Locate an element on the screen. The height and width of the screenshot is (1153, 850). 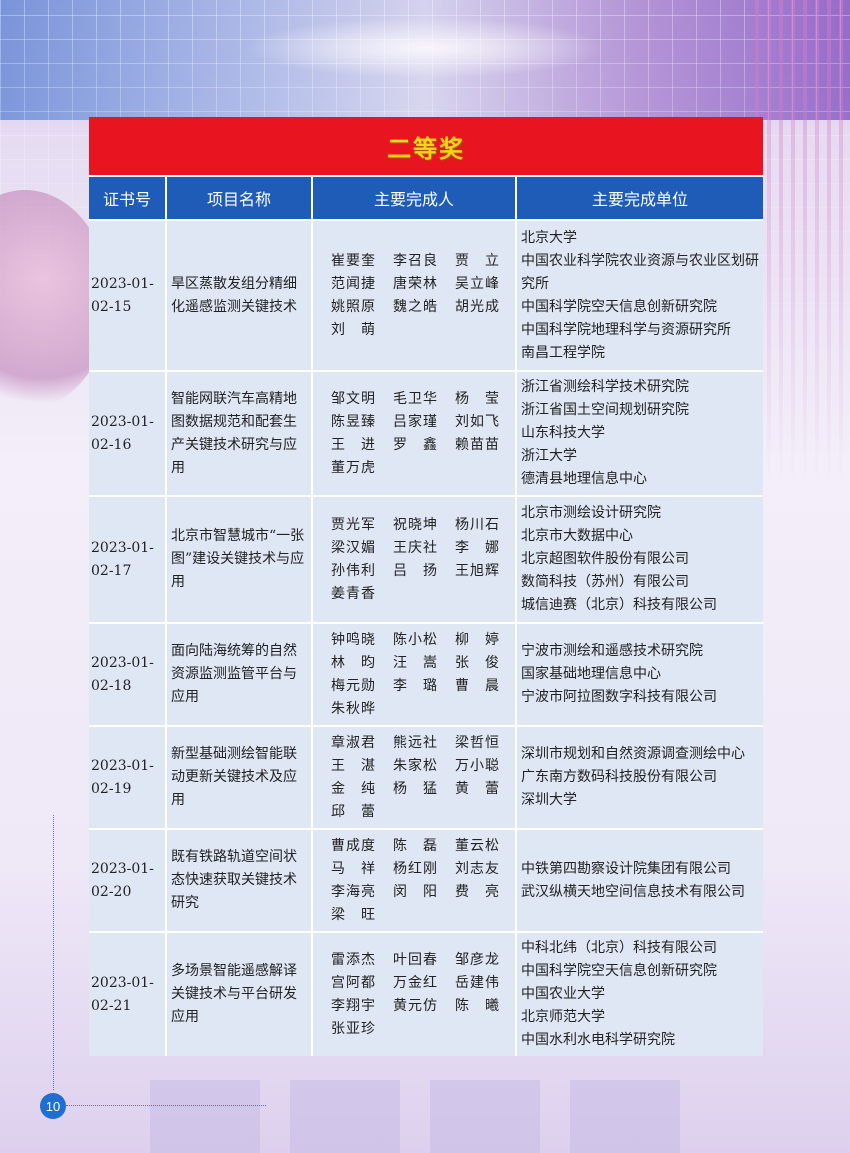
person-name: 吴立峰 is located at coordinates (477, 283).